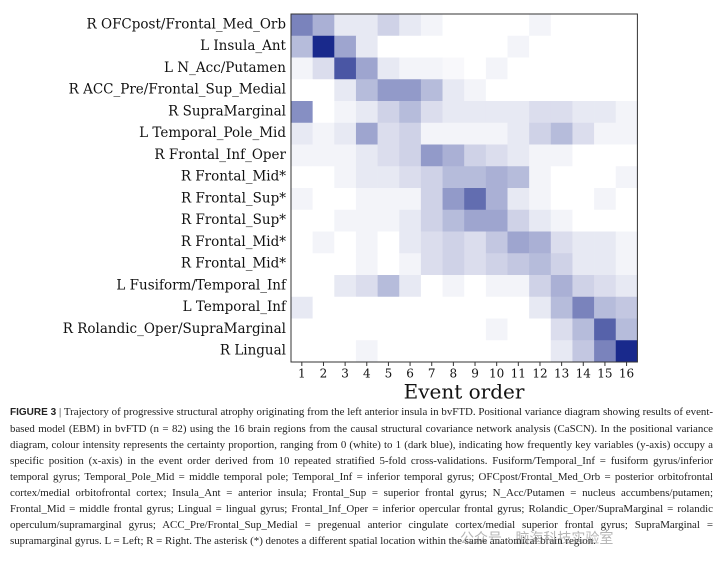  Describe the element at coordinates (604, 374) in the screenshot. I see `x-tick-label: 15` at that location.